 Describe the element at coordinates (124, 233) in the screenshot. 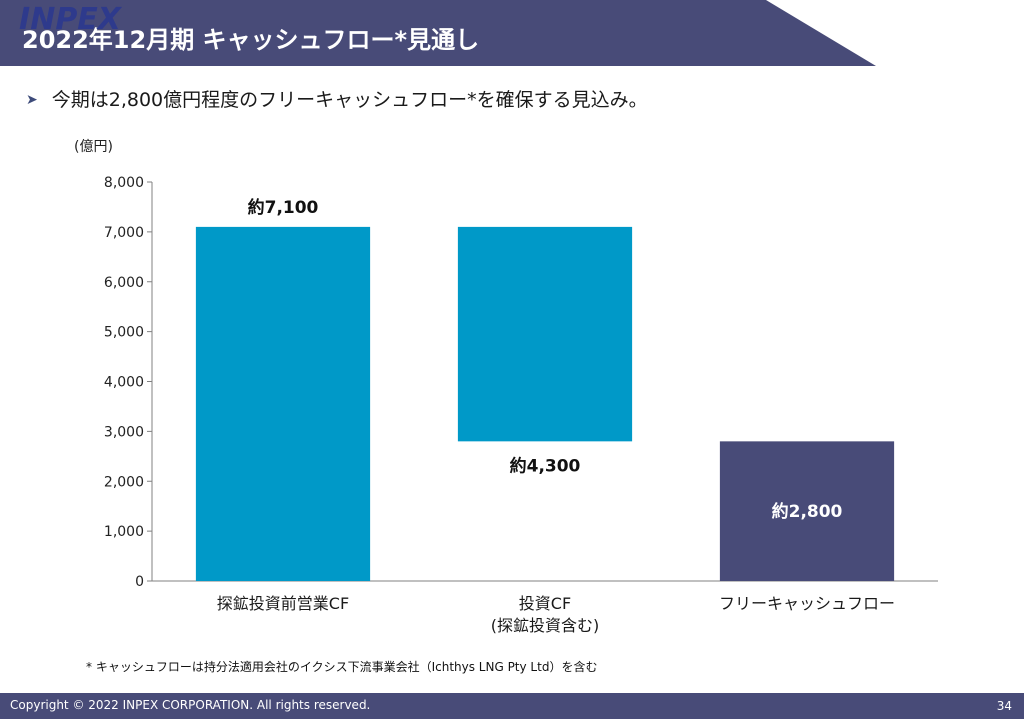

I see `y-tick-label: 7,000` at that location.